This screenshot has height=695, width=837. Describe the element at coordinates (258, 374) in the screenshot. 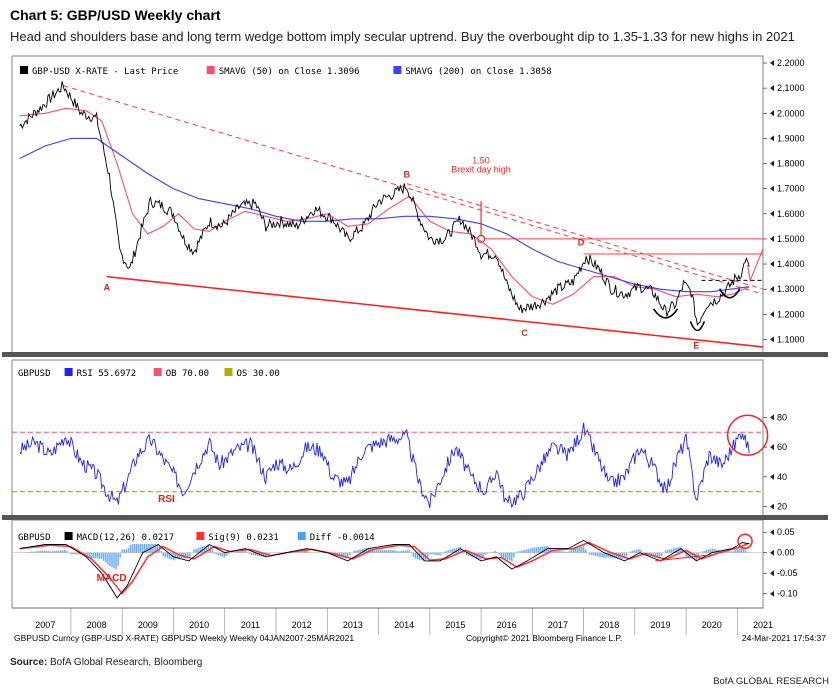

I see `rsi-legend-label: OS 30.00` at that location.